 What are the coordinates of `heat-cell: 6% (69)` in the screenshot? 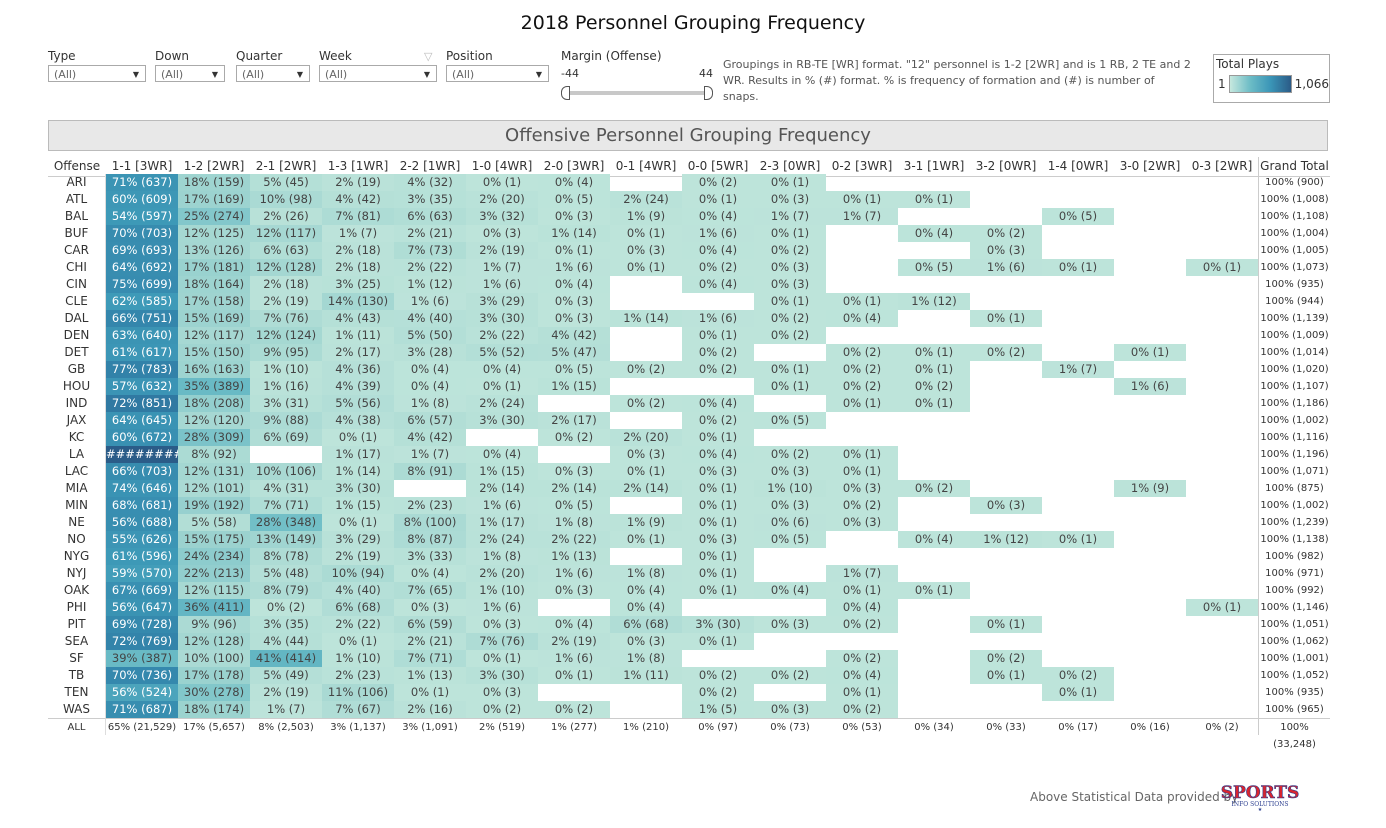 It's located at (286, 437).